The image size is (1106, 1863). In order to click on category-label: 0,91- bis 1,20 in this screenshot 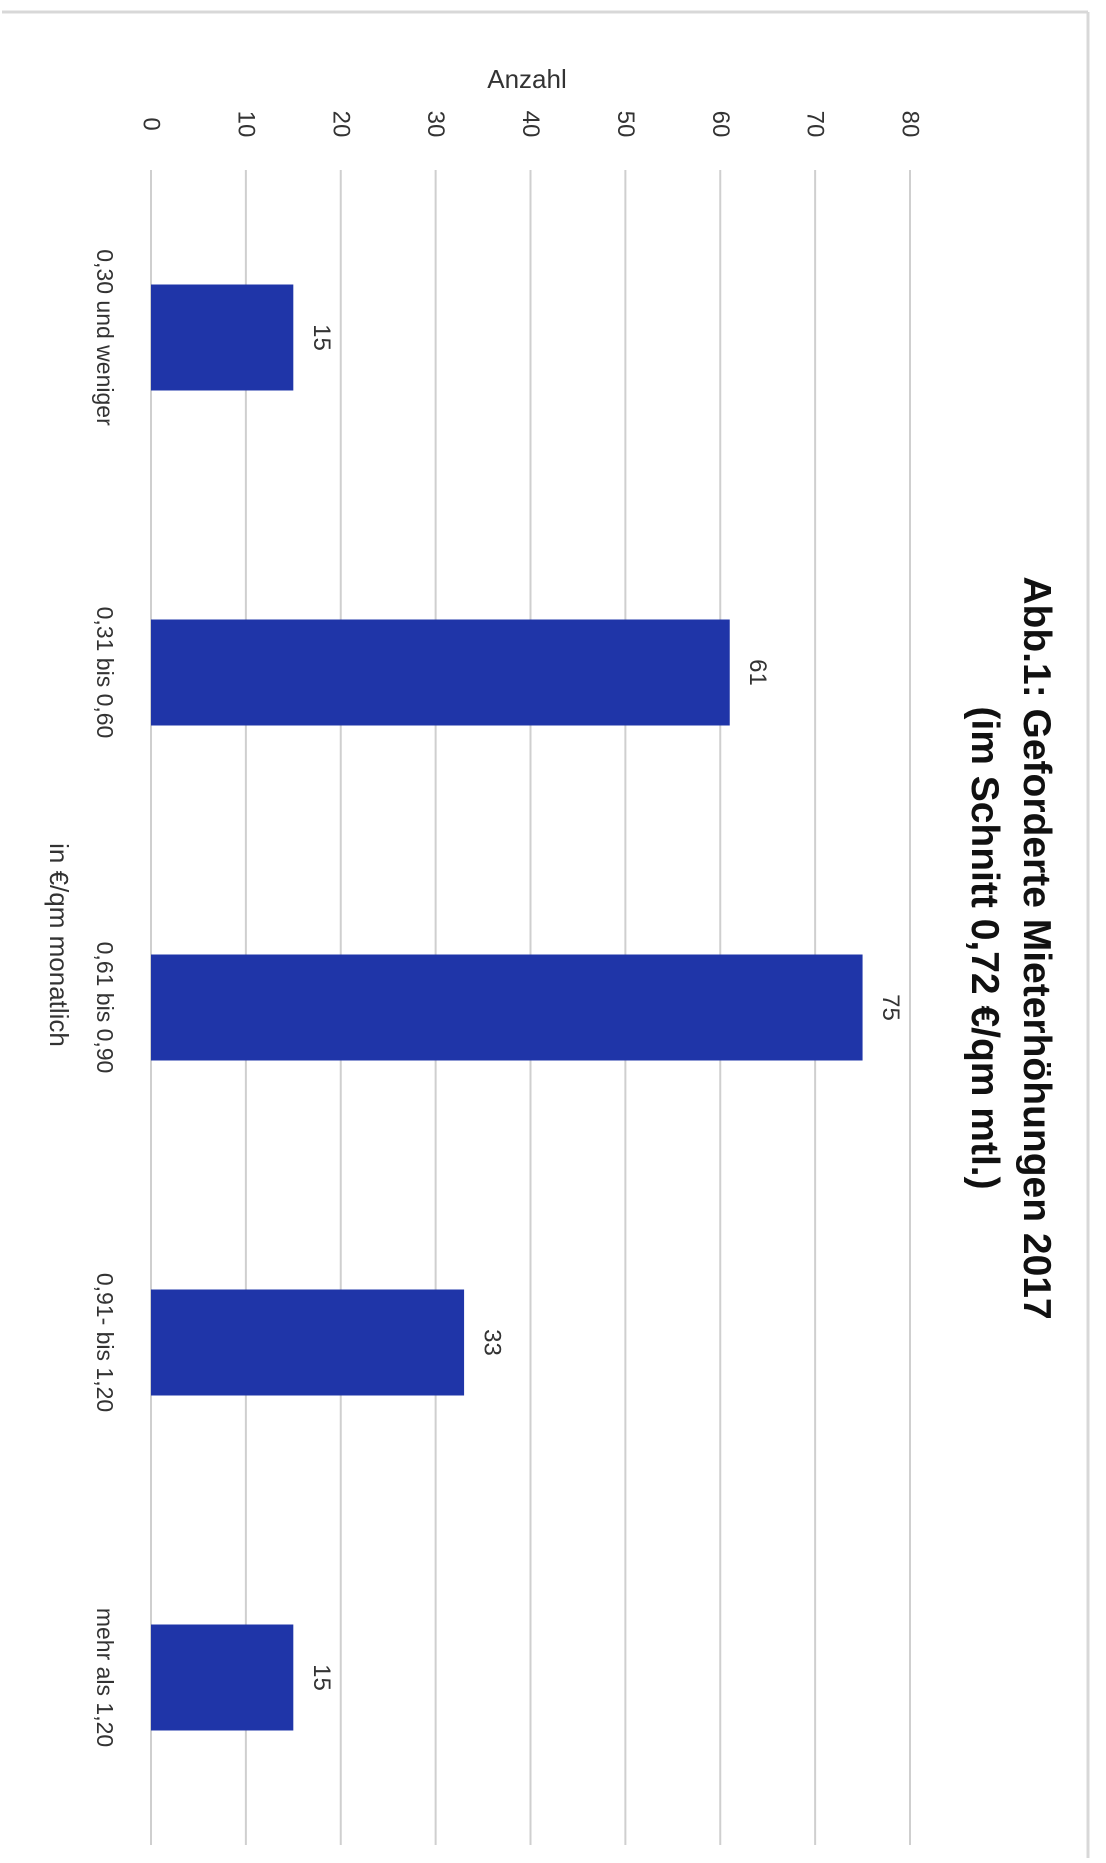, I will do `click(105, 1342)`.